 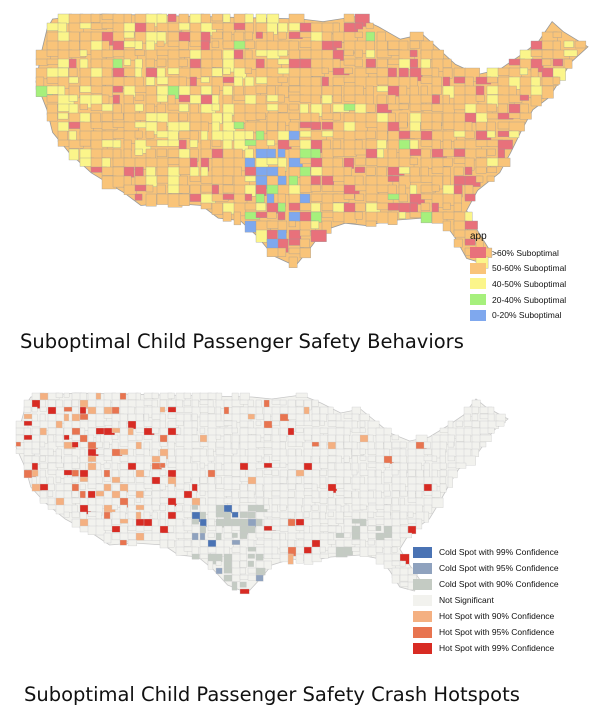 I want to click on legend-label: Cold Spot with 95% Confidence, so click(x=499, y=568).